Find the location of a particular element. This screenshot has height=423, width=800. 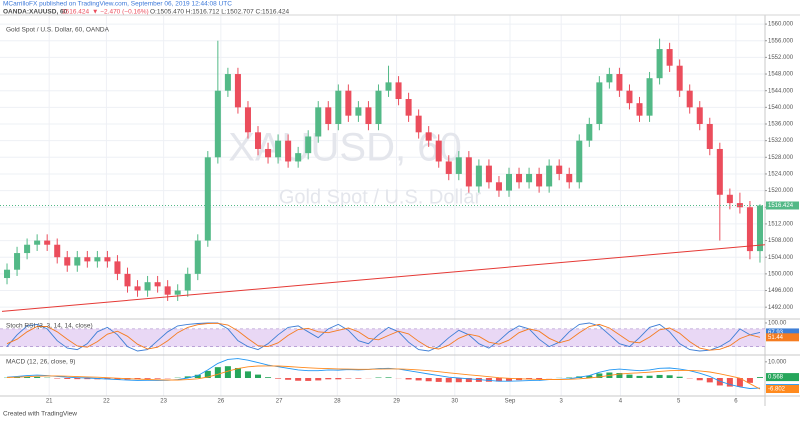

change: ▼ −2.470 (−0.16%) is located at coordinates (120, 12).